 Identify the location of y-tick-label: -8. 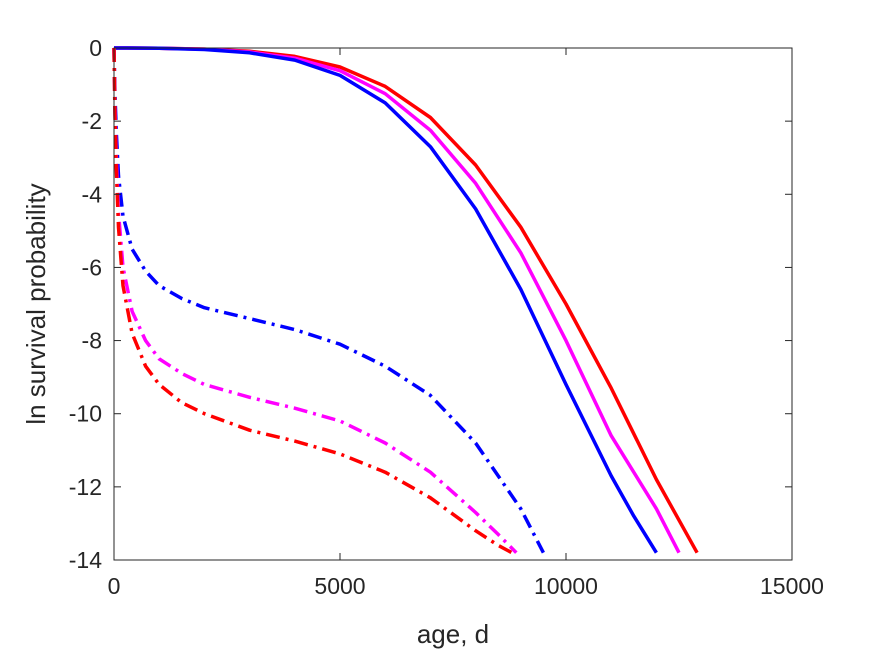
(92, 341).